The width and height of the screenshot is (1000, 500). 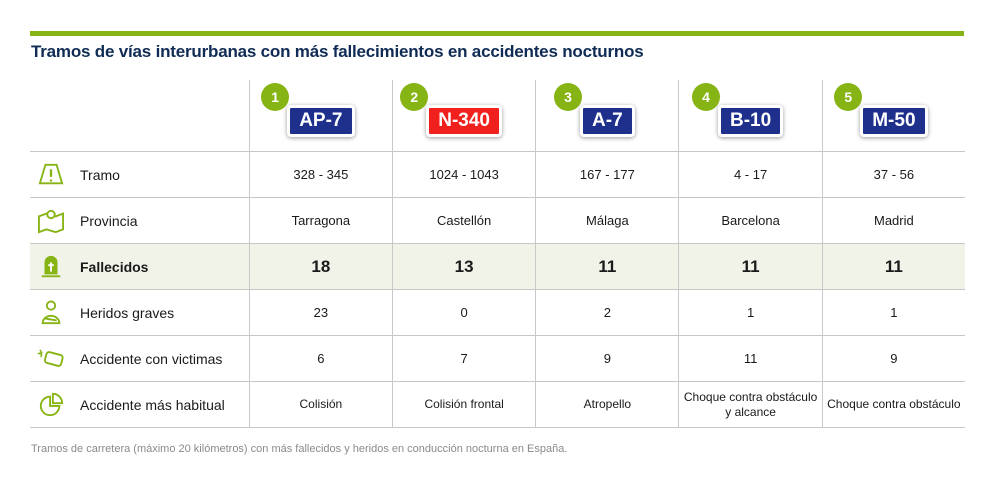 I want to click on road-badge: AP-7, so click(x=321, y=120).